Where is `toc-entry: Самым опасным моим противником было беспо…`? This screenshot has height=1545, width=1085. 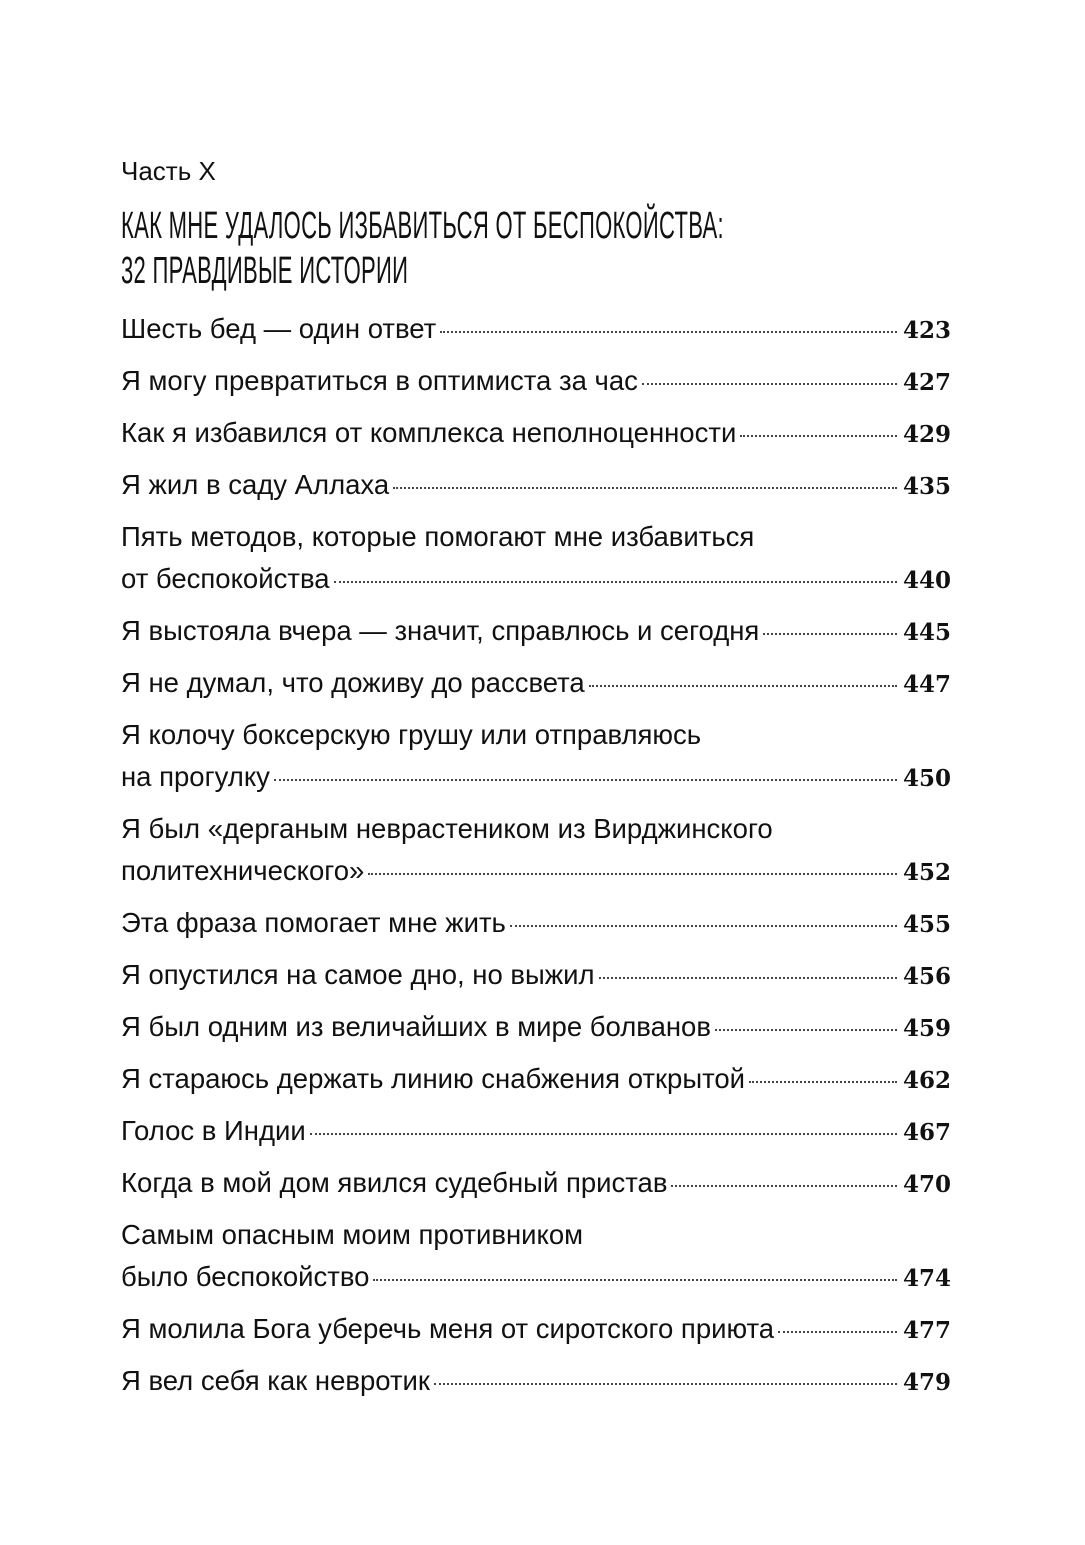
toc-entry: Самым опасным моим противником было беспо… is located at coordinates (536, 1257).